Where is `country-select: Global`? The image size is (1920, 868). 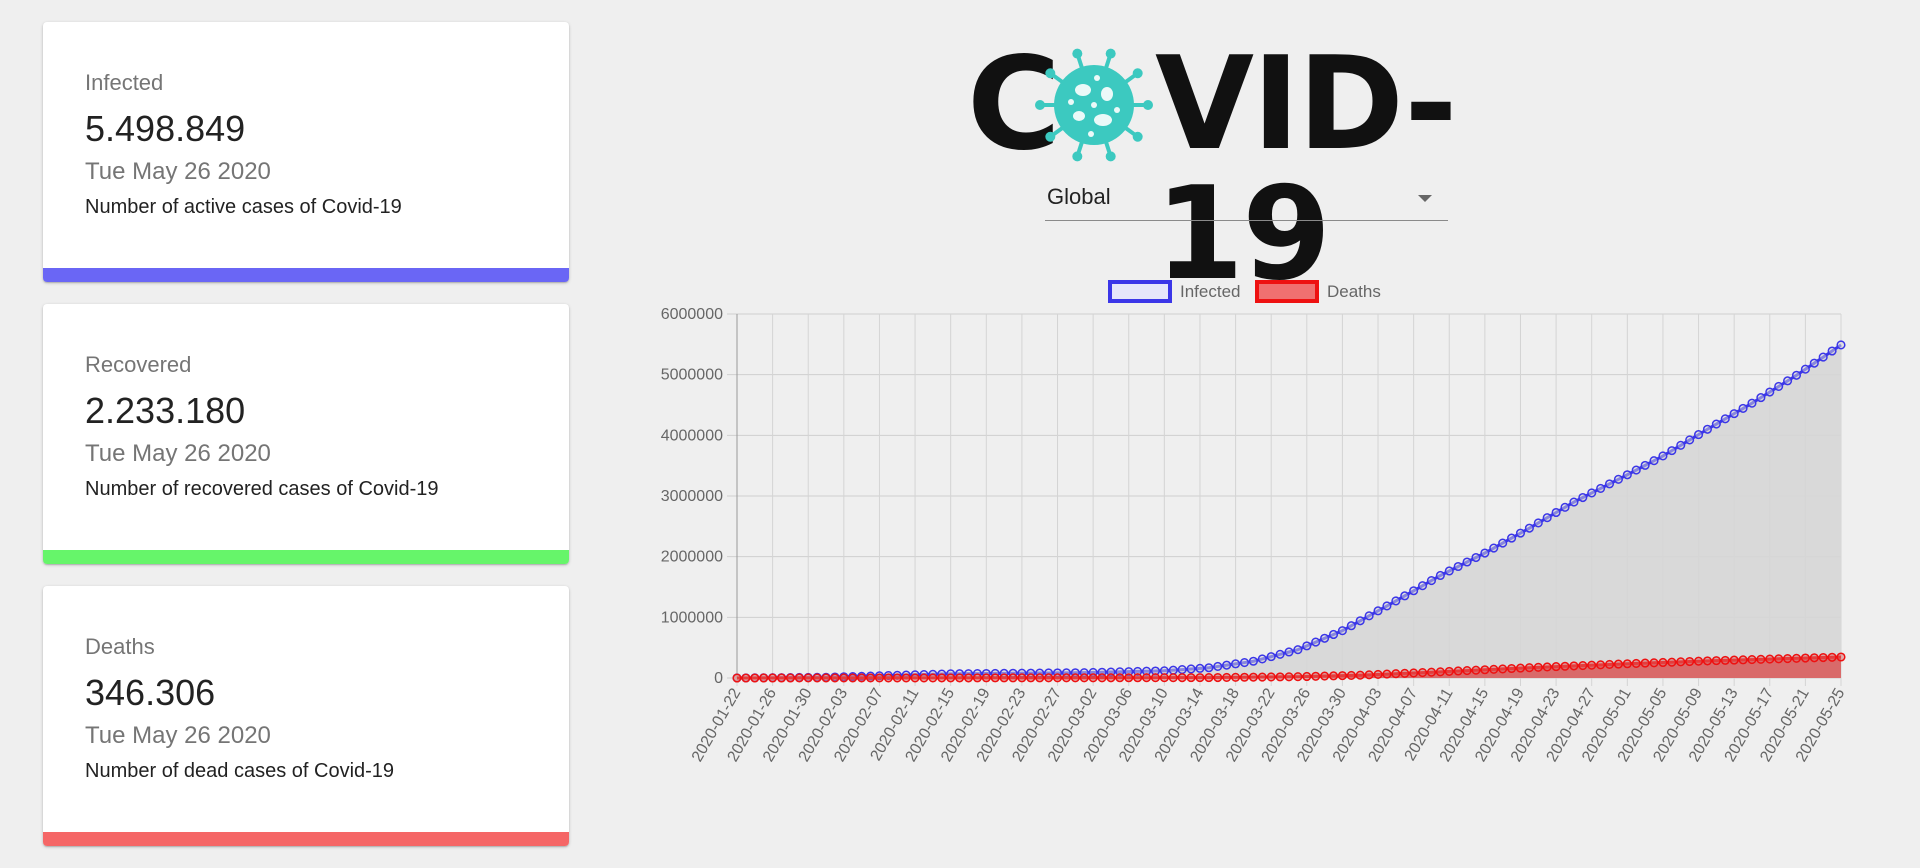 country-select: Global is located at coordinates (1246, 199).